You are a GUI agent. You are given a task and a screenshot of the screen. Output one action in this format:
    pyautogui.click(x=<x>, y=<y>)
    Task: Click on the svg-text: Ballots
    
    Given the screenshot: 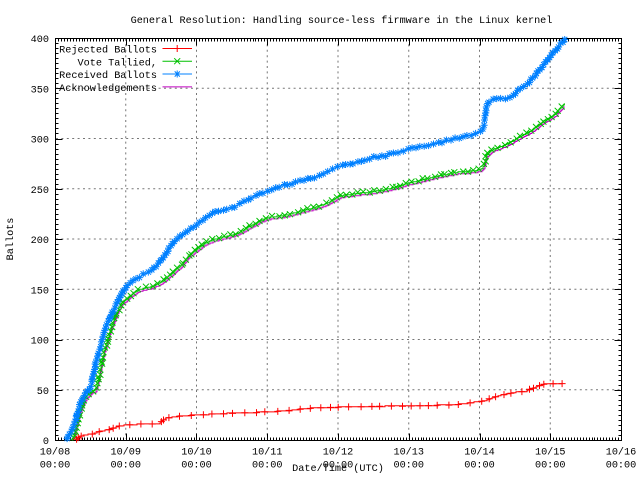 What is the action you would take?
    pyautogui.click(x=11, y=239)
    